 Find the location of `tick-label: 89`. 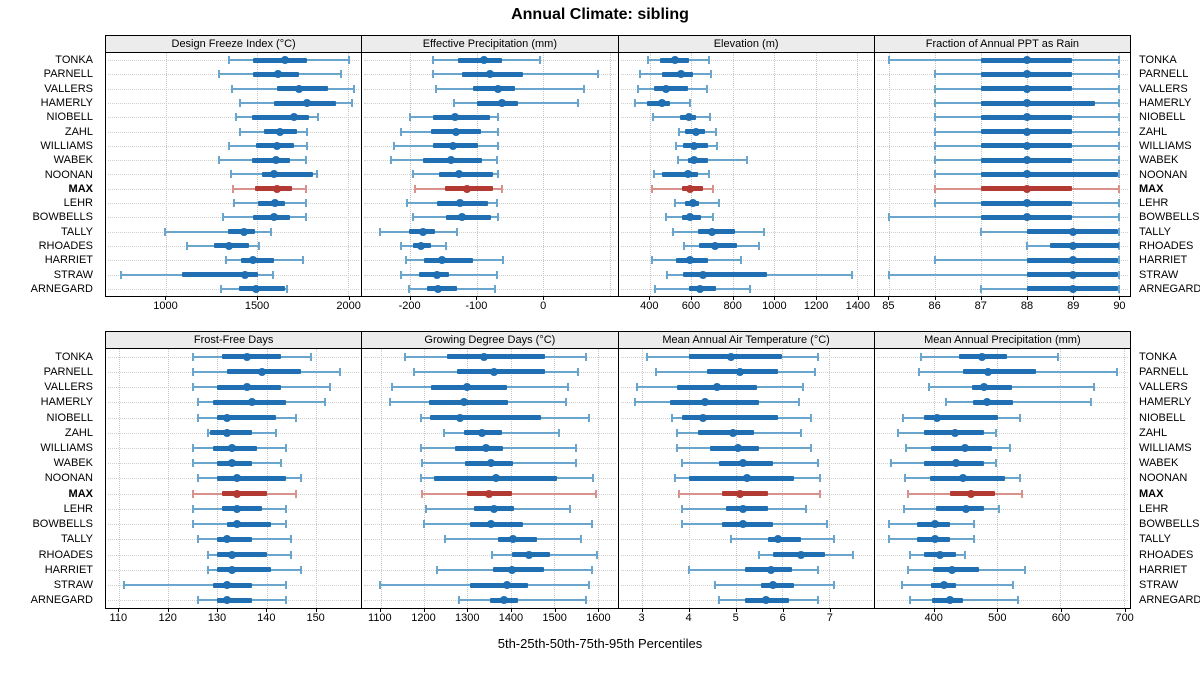

tick-label: 89 is located at coordinates (1073, 306).